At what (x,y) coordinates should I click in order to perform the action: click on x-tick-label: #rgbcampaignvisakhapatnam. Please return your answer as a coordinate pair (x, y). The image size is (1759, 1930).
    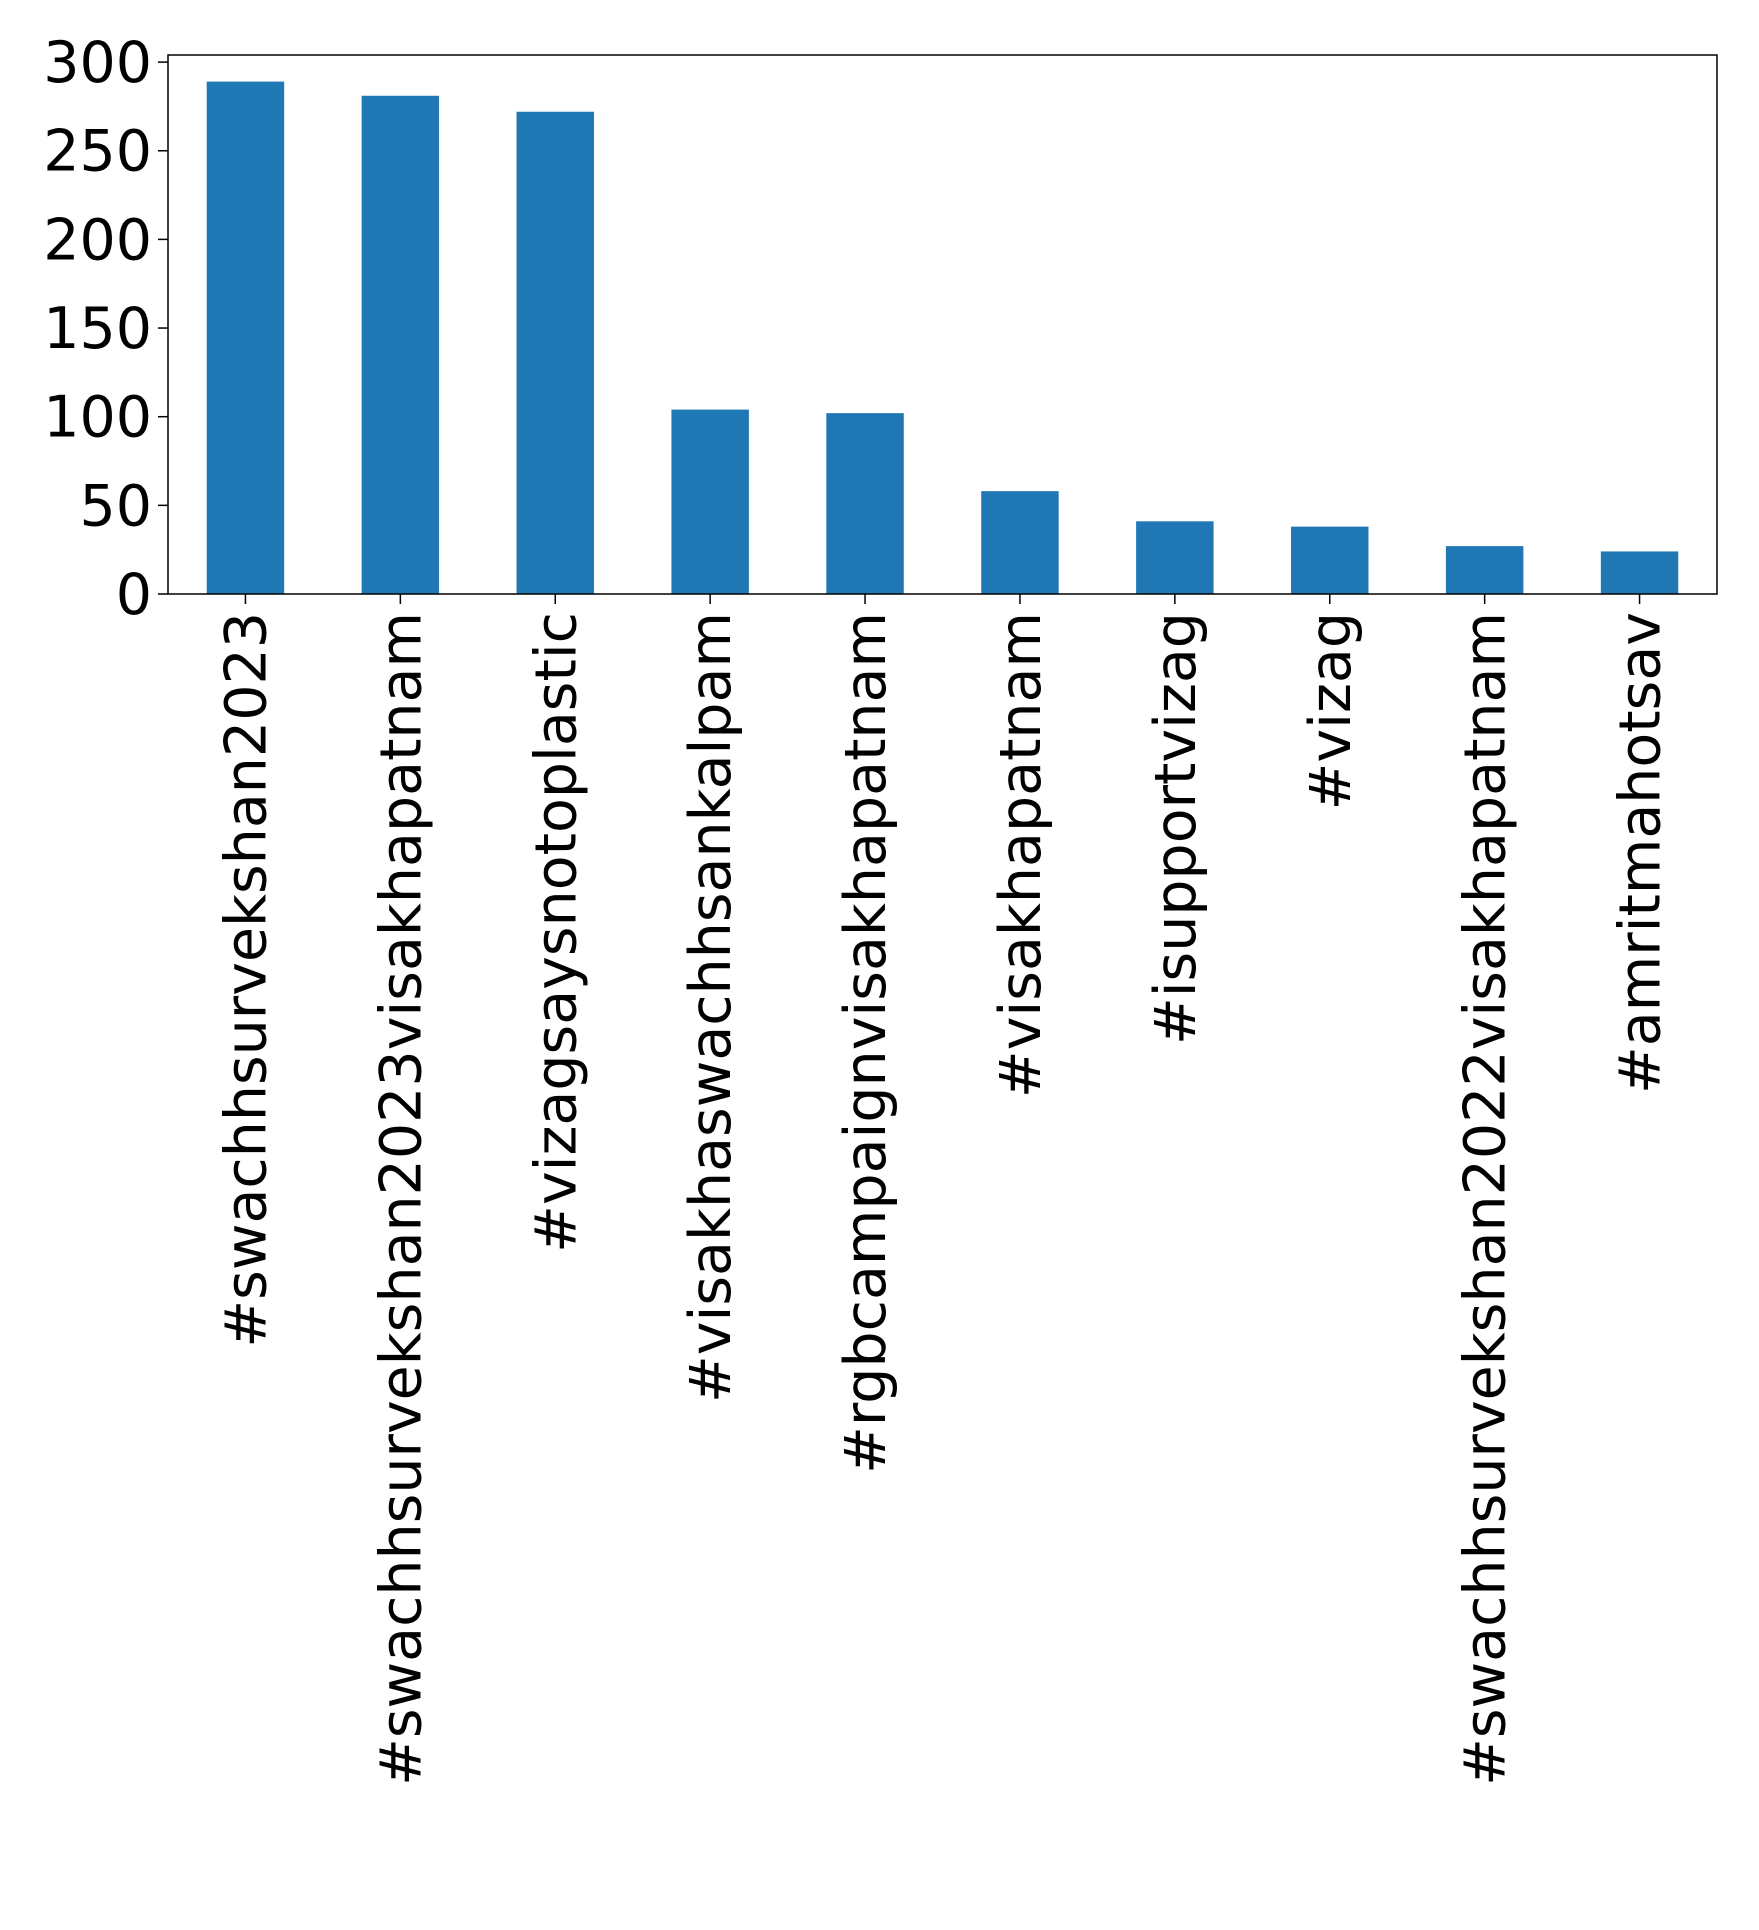
    Looking at the image, I should click on (866, 1043).